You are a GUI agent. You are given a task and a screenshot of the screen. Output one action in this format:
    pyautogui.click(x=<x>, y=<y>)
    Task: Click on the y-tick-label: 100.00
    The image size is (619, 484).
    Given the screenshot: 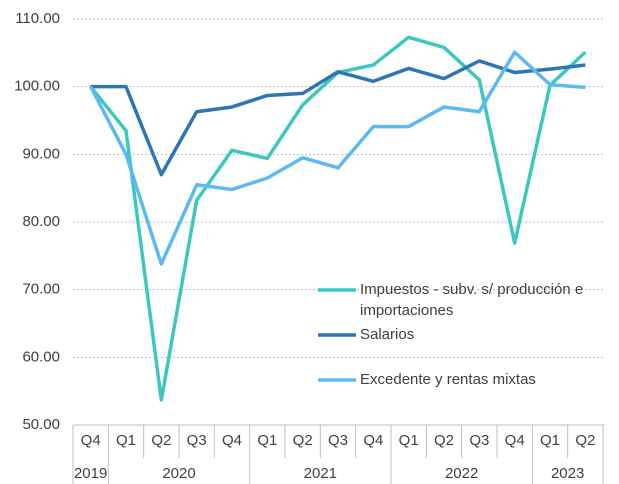 What is the action you would take?
    pyautogui.click(x=37, y=86)
    